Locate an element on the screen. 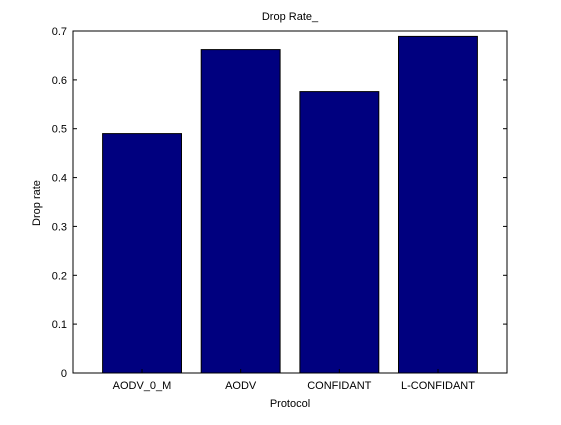 This screenshot has width=561, height=425. bar-aodv-0-m is located at coordinates (142, 253).